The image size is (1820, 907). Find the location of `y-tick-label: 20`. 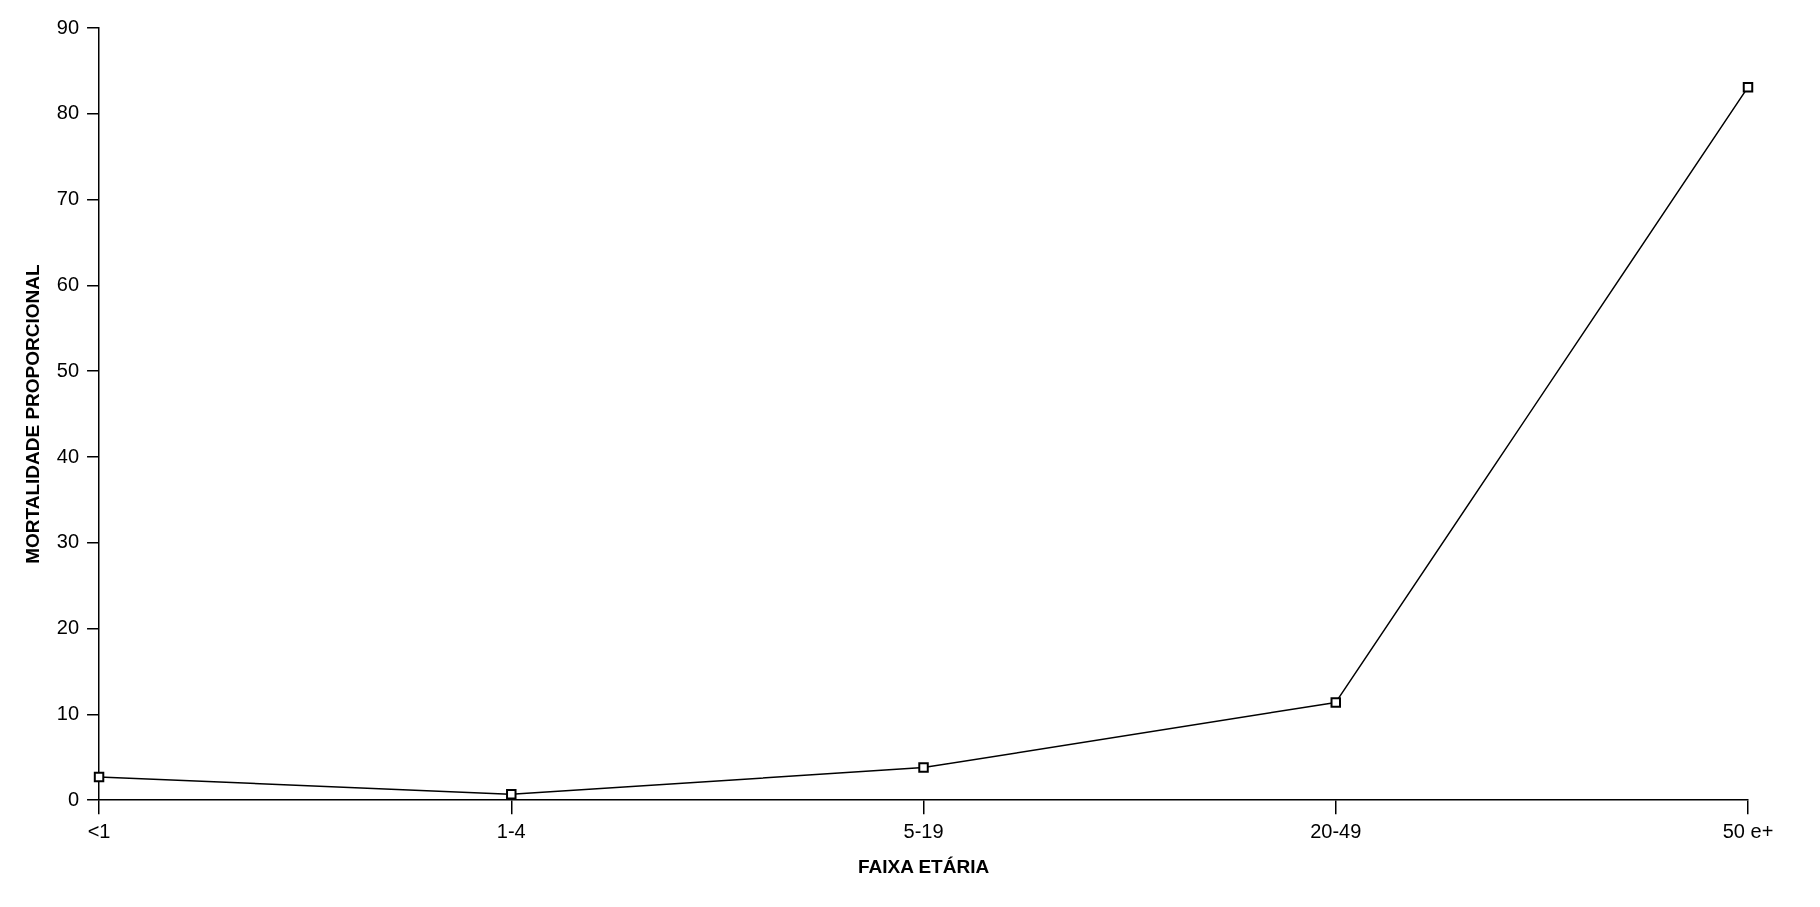

y-tick-label: 20 is located at coordinates (68, 627).